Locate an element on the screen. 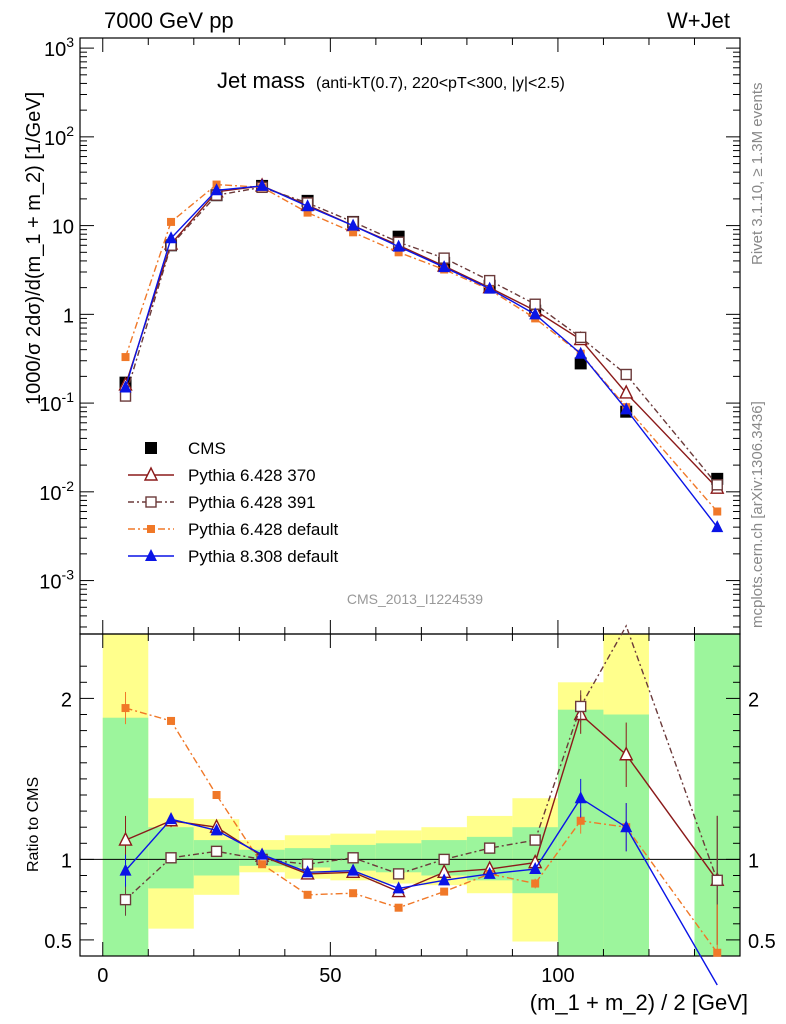 This screenshot has width=786, height=1024. y-tick-label: 10⁻¹ is located at coordinates (56, 402).